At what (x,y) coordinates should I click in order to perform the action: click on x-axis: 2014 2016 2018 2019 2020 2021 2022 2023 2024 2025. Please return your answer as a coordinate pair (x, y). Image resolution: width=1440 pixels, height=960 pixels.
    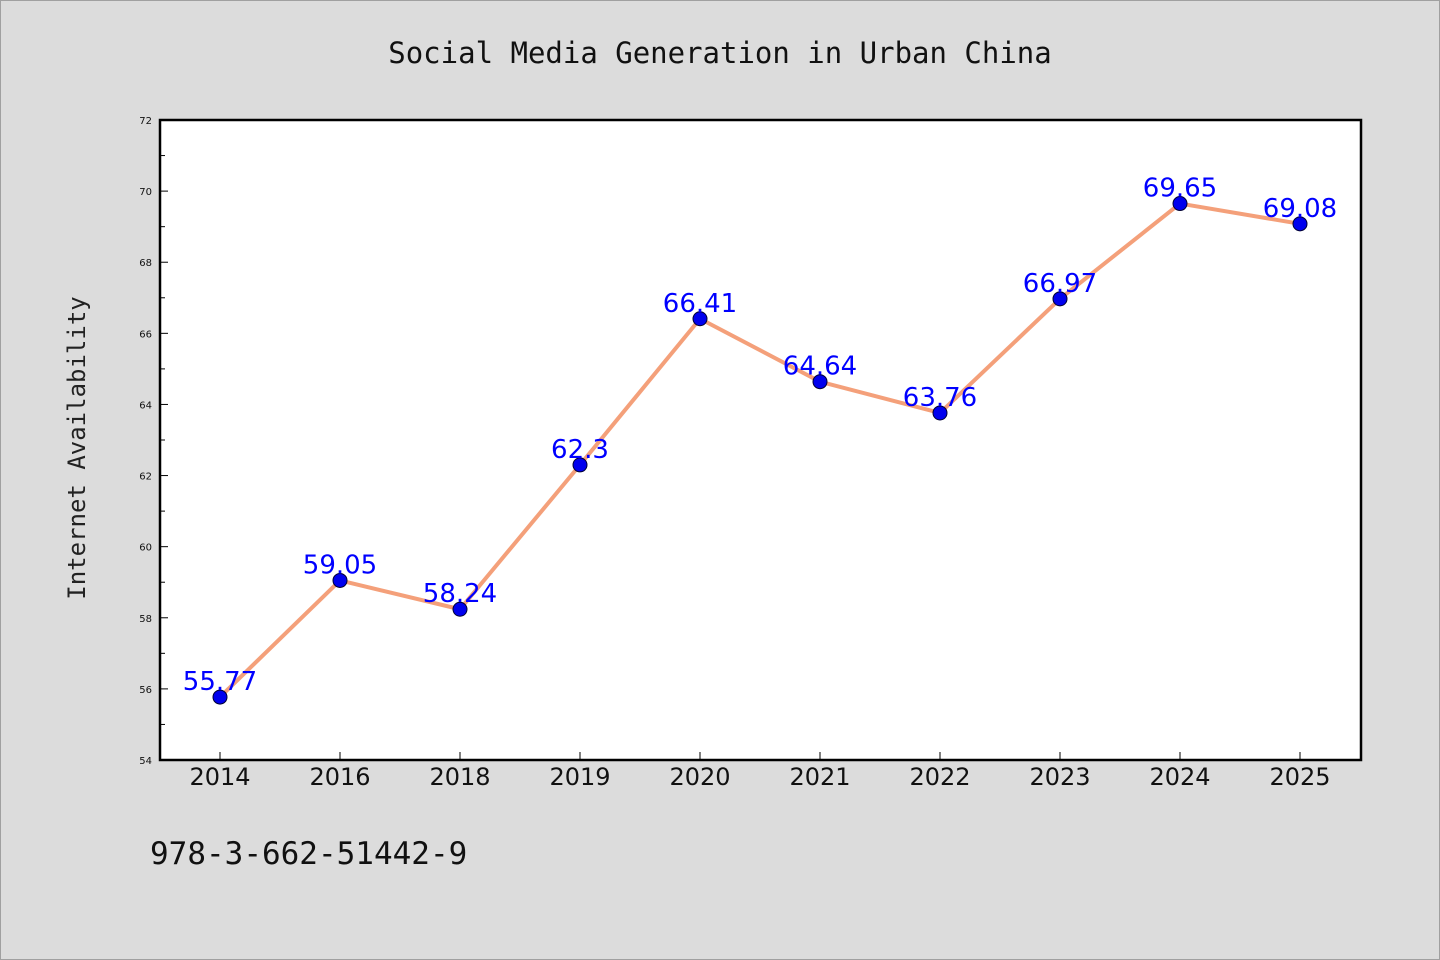
    Looking at the image, I should click on (760, 771).